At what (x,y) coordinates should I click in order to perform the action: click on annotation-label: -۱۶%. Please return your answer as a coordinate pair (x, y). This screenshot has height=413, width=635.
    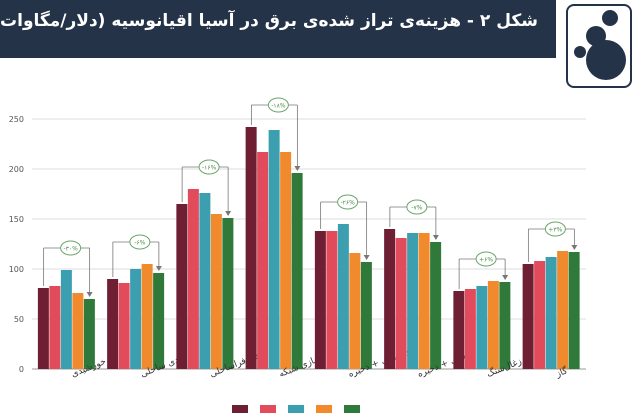
    Looking at the image, I should click on (209, 168).